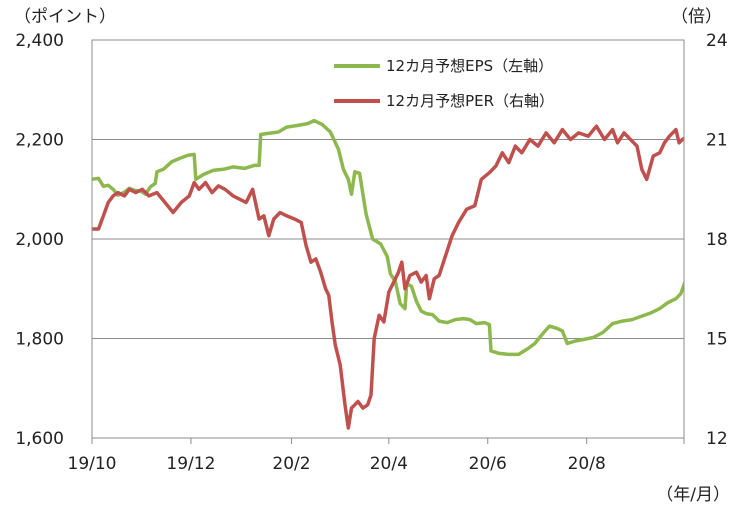 The image size is (736, 515). What do you see at coordinates (389, 464) in the screenshot?
I see `x-tick-label: 20/4` at bounding box center [389, 464].